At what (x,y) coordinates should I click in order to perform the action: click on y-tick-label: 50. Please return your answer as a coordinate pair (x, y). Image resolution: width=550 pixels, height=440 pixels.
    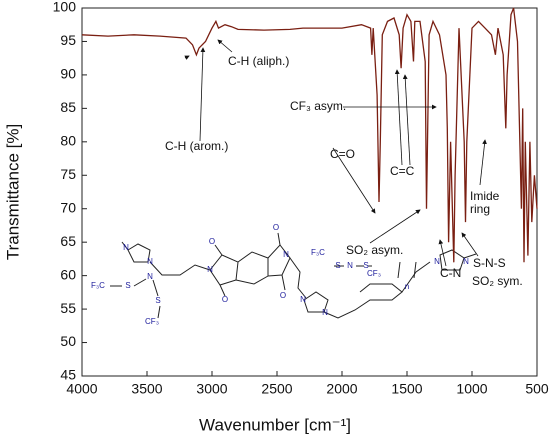
    Looking at the image, I should click on (68, 341).